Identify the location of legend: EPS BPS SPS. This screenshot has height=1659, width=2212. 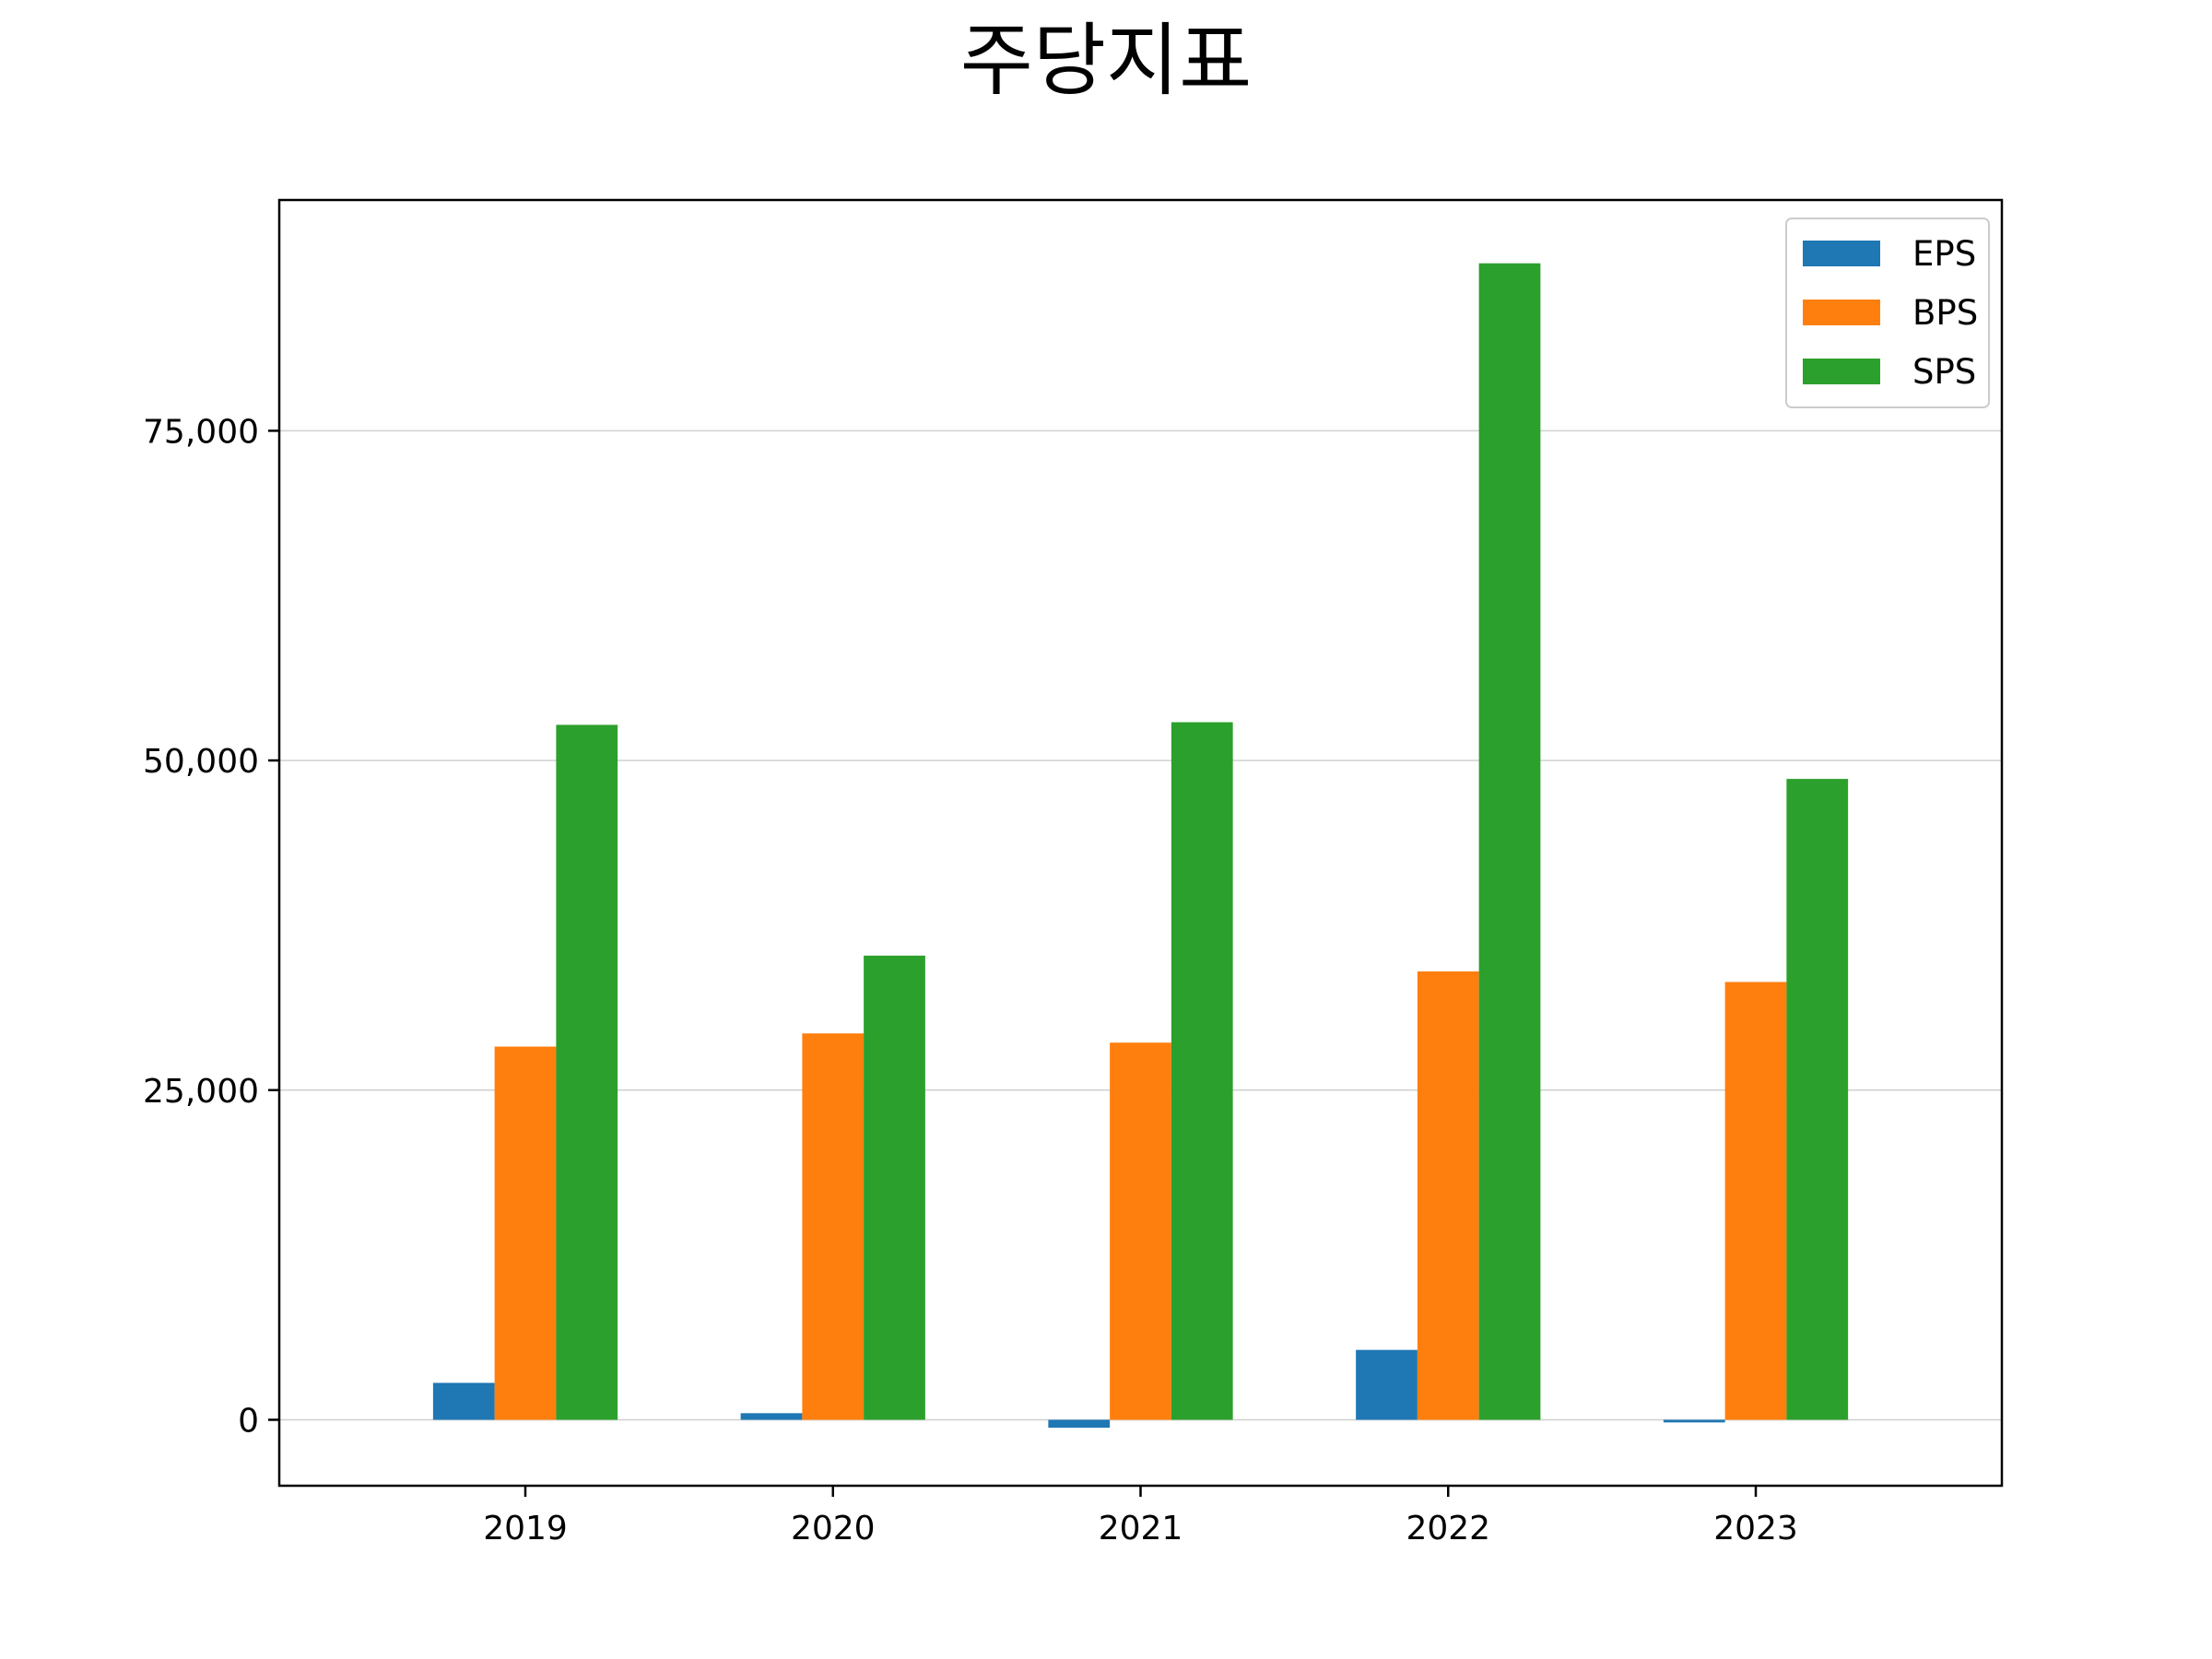
(1887, 313).